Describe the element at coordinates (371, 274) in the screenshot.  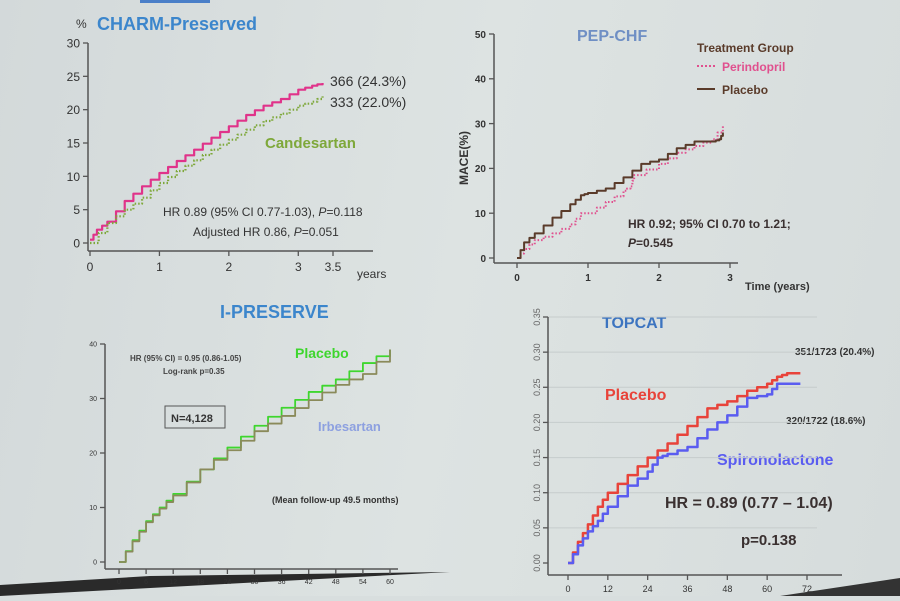
I see `x-axis-label: years` at that location.